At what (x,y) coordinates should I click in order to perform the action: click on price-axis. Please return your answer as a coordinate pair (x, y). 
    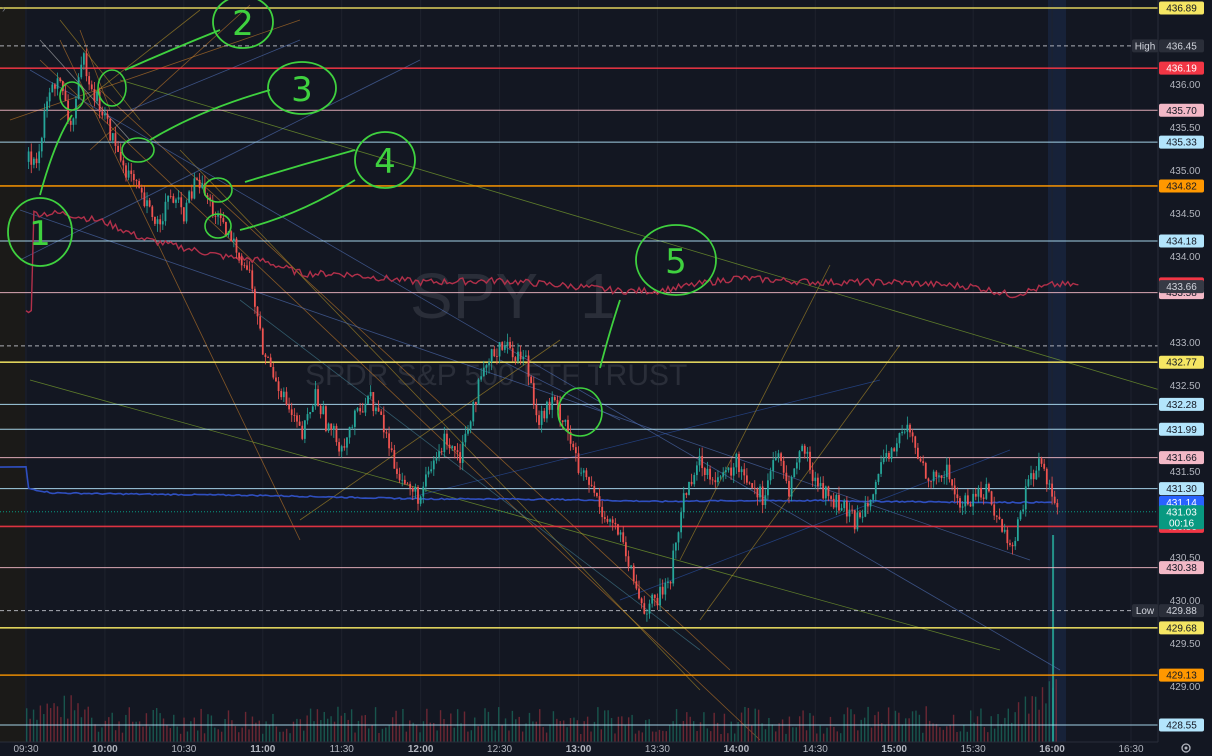
    Looking at the image, I should click on (1185, 371).